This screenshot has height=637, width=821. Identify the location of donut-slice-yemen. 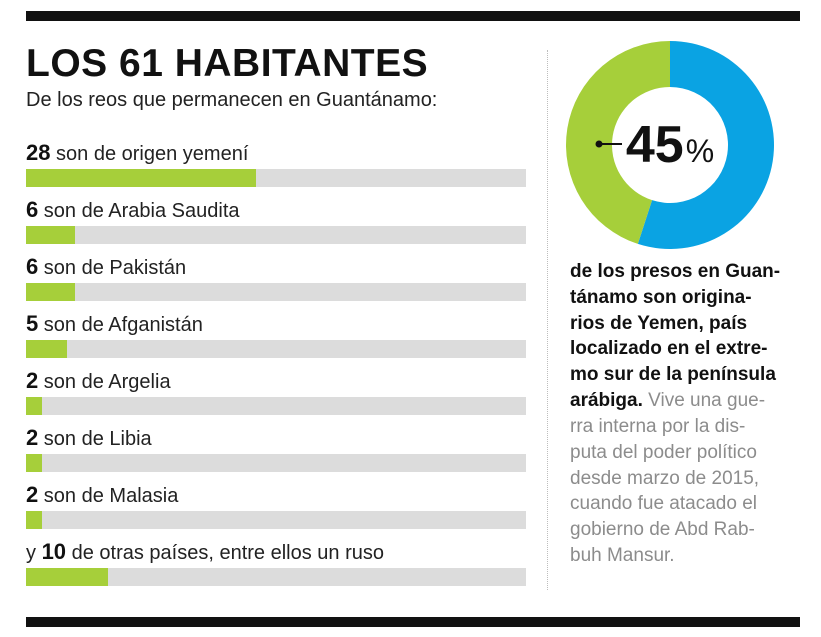
(618, 142).